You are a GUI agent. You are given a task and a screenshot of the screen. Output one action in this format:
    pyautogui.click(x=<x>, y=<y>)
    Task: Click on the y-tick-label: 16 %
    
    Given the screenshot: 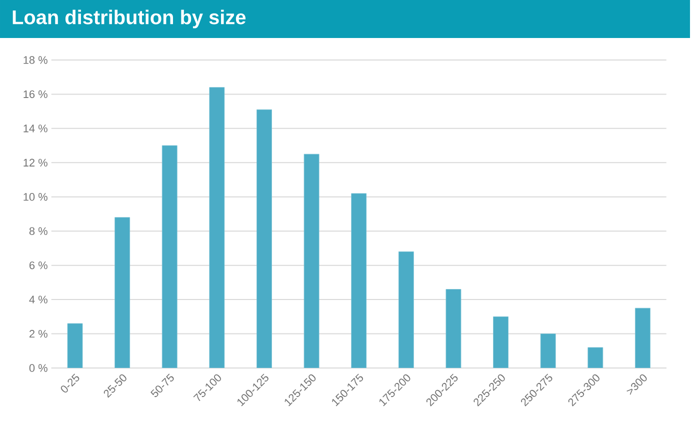 What is the action you would take?
    pyautogui.click(x=36, y=94)
    